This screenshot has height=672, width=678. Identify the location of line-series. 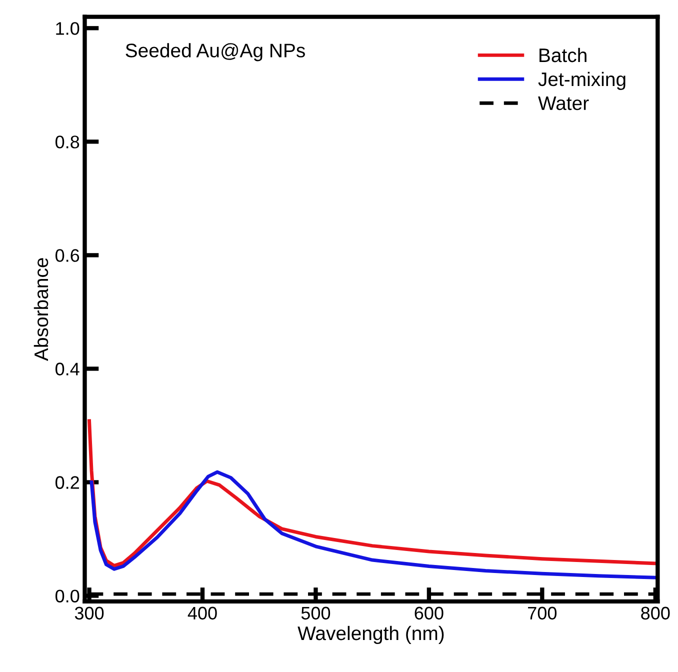
(374, 525).